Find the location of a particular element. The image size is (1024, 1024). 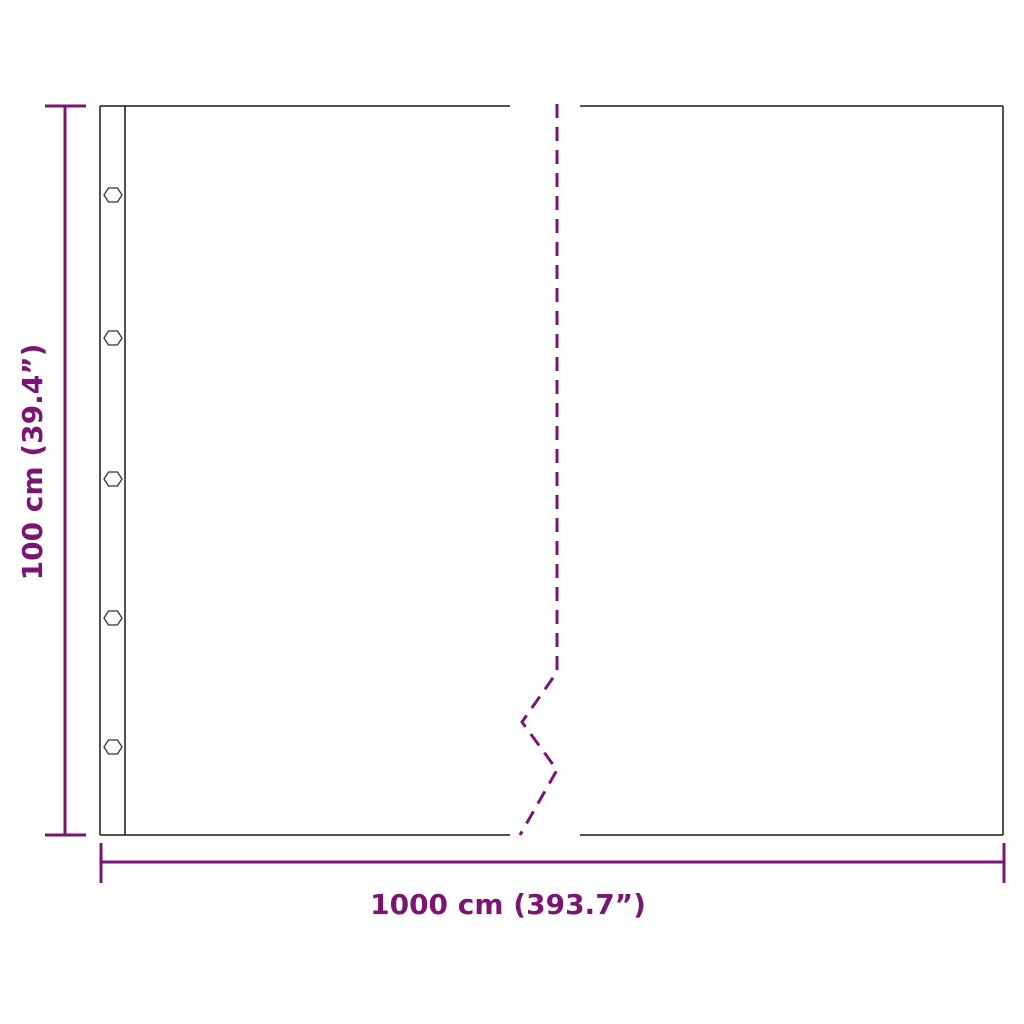

height-dimension is located at coordinates (65, 470).